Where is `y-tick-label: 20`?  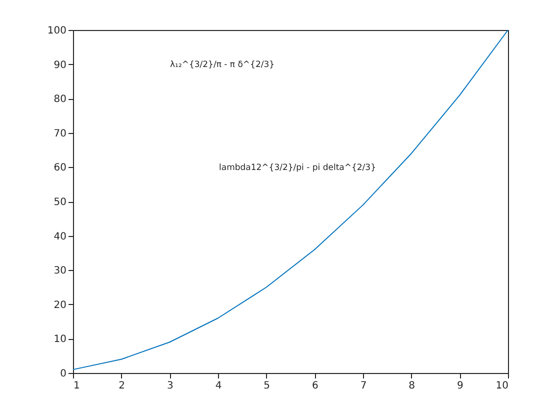
y-tick-label: 20 is located at coordinates (60, 305).